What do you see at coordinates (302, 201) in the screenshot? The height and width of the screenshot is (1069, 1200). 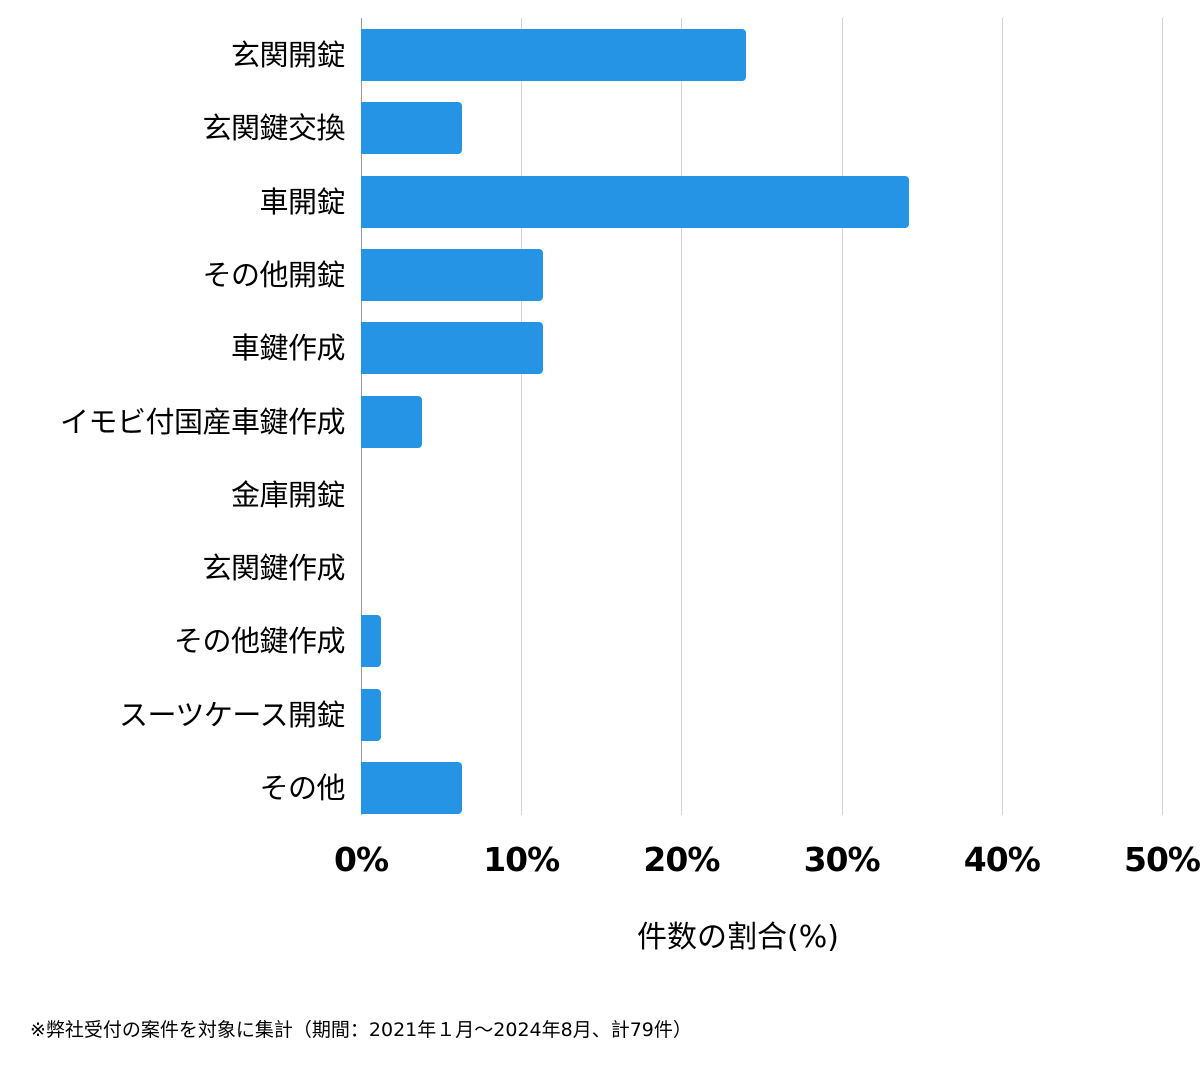 I see `category-label: 車開錠` at bounding box center [302, 201].